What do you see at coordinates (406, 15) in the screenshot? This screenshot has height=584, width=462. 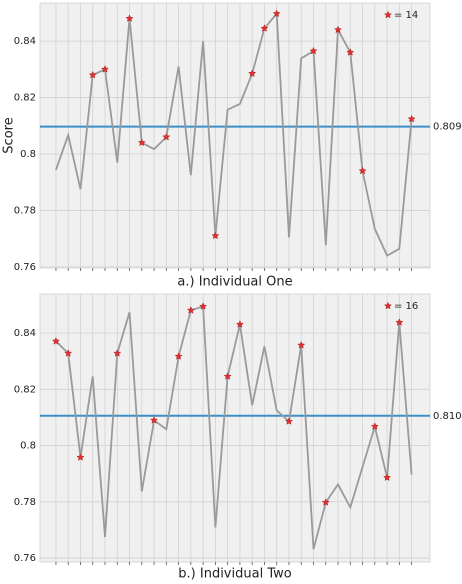 I see `legend-label: = 14` at bounding box center [406, 15].